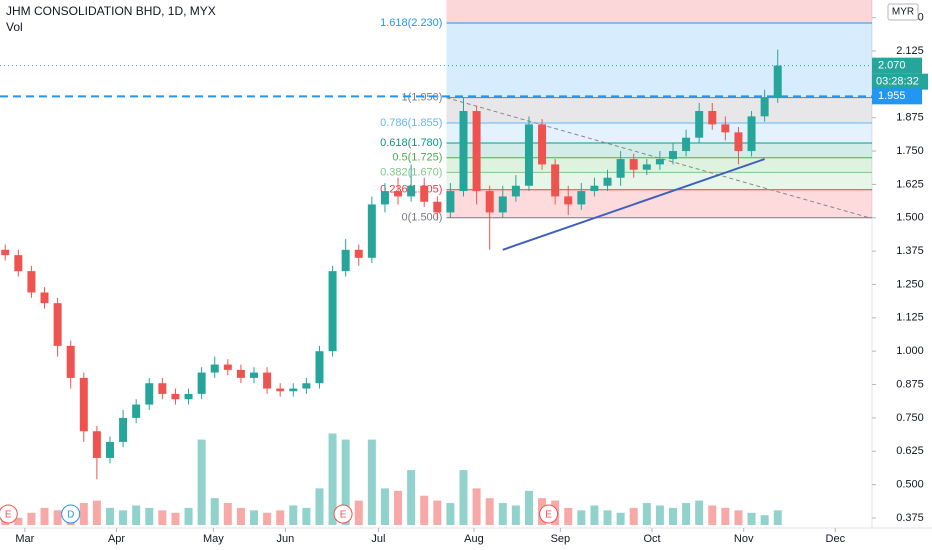  Describe the element at coordinates (213, 539) in the screenshot. I see `x-tick-label: May` at that location.